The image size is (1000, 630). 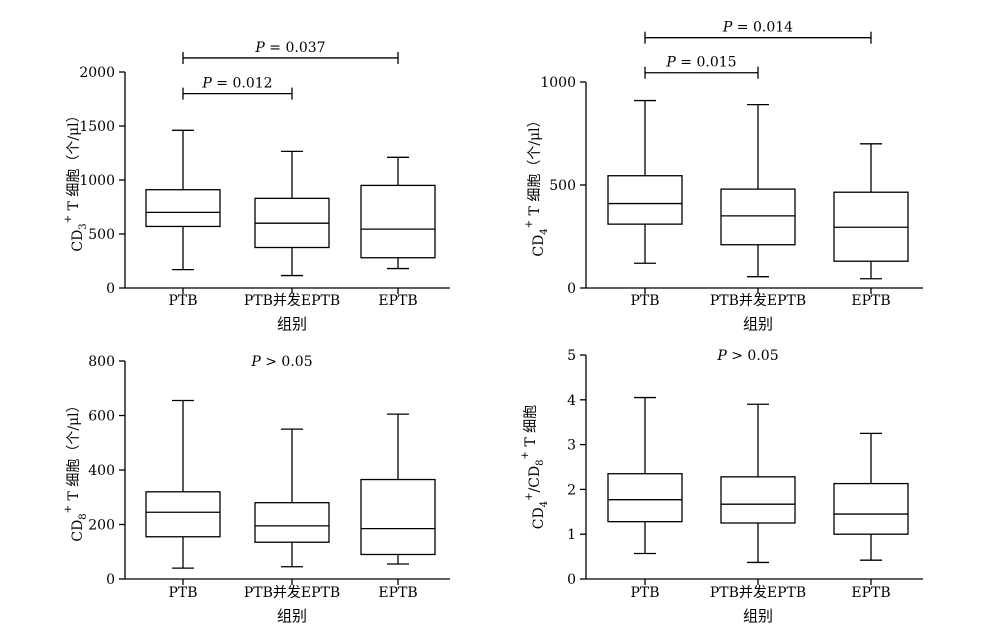 I want to click on y-tick-label: 1500, so click(x=97, y=127).